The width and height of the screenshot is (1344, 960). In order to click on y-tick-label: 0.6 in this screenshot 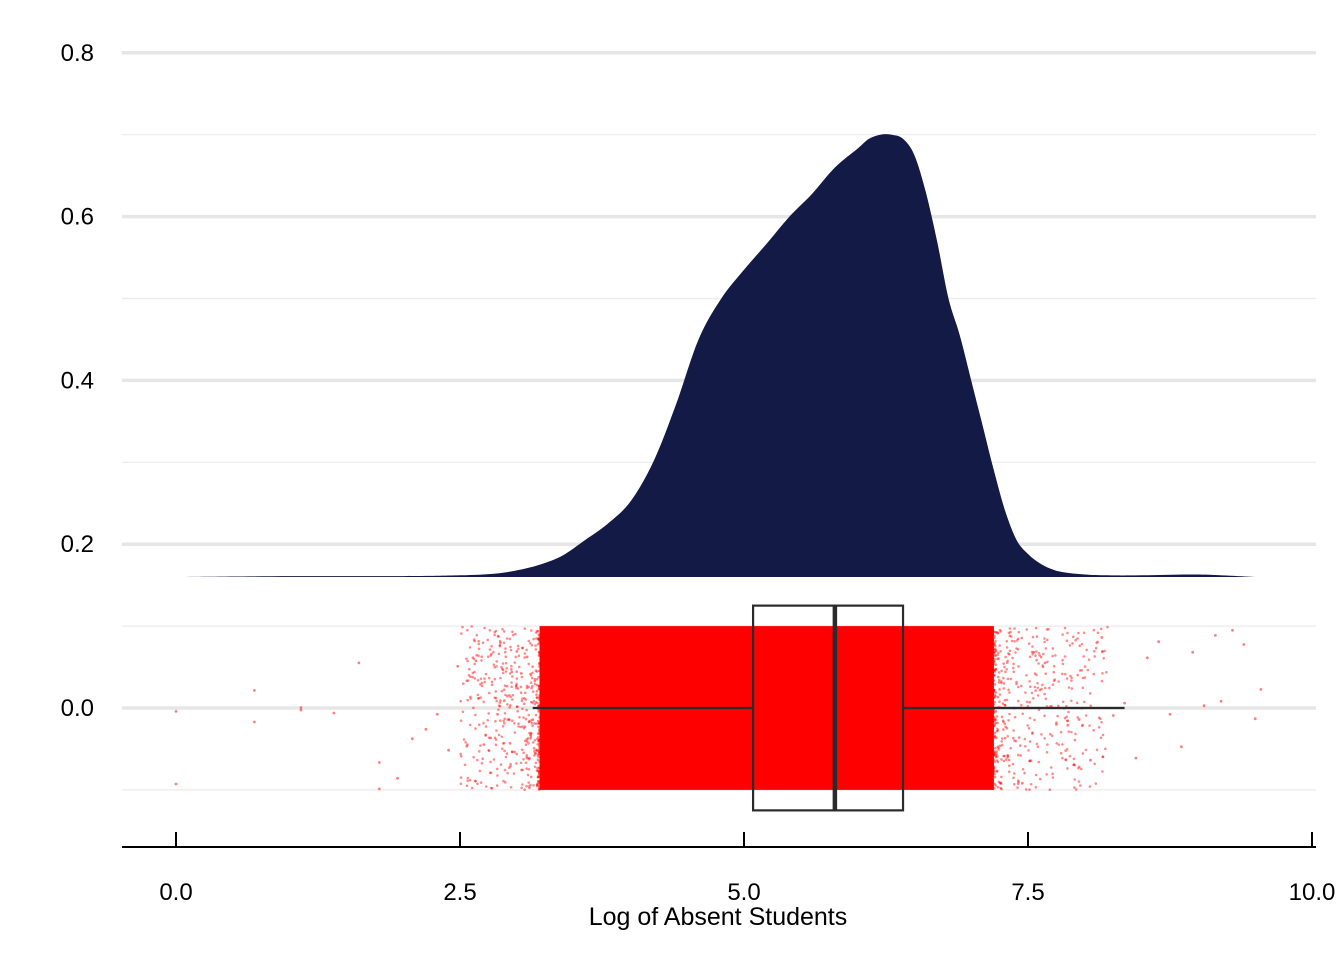, I will do `click(77, 217)`.